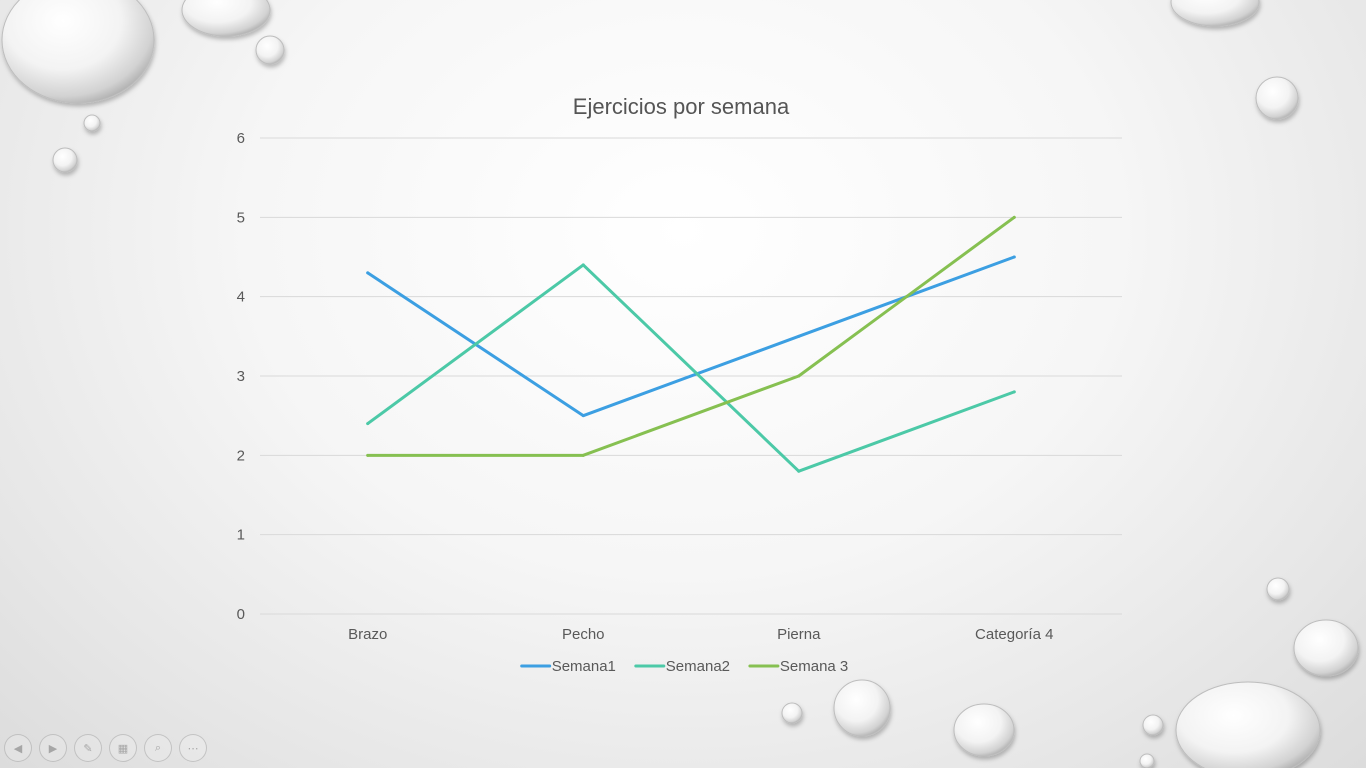 This screenshot has height=768, width=1366. I want to click on slideshow-controls: ◀ ▶ ✎ ▦ ⌕ ⋯, so click(105, 748).